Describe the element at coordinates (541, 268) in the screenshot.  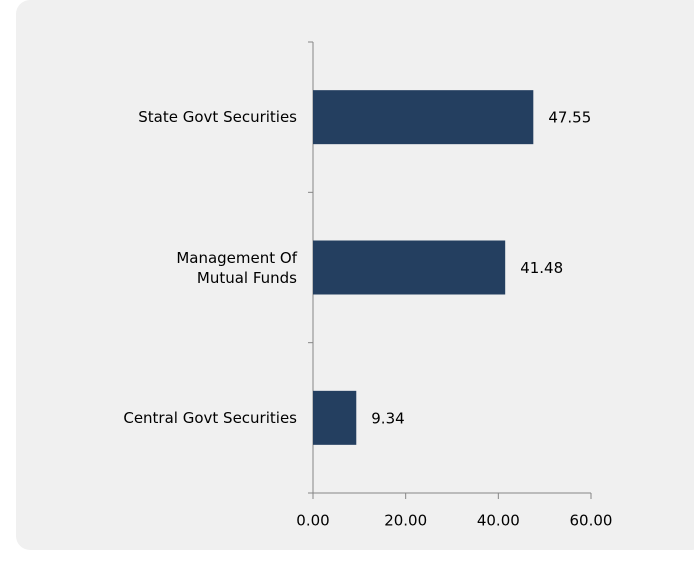
I see `value-label: 41.48` at that location.